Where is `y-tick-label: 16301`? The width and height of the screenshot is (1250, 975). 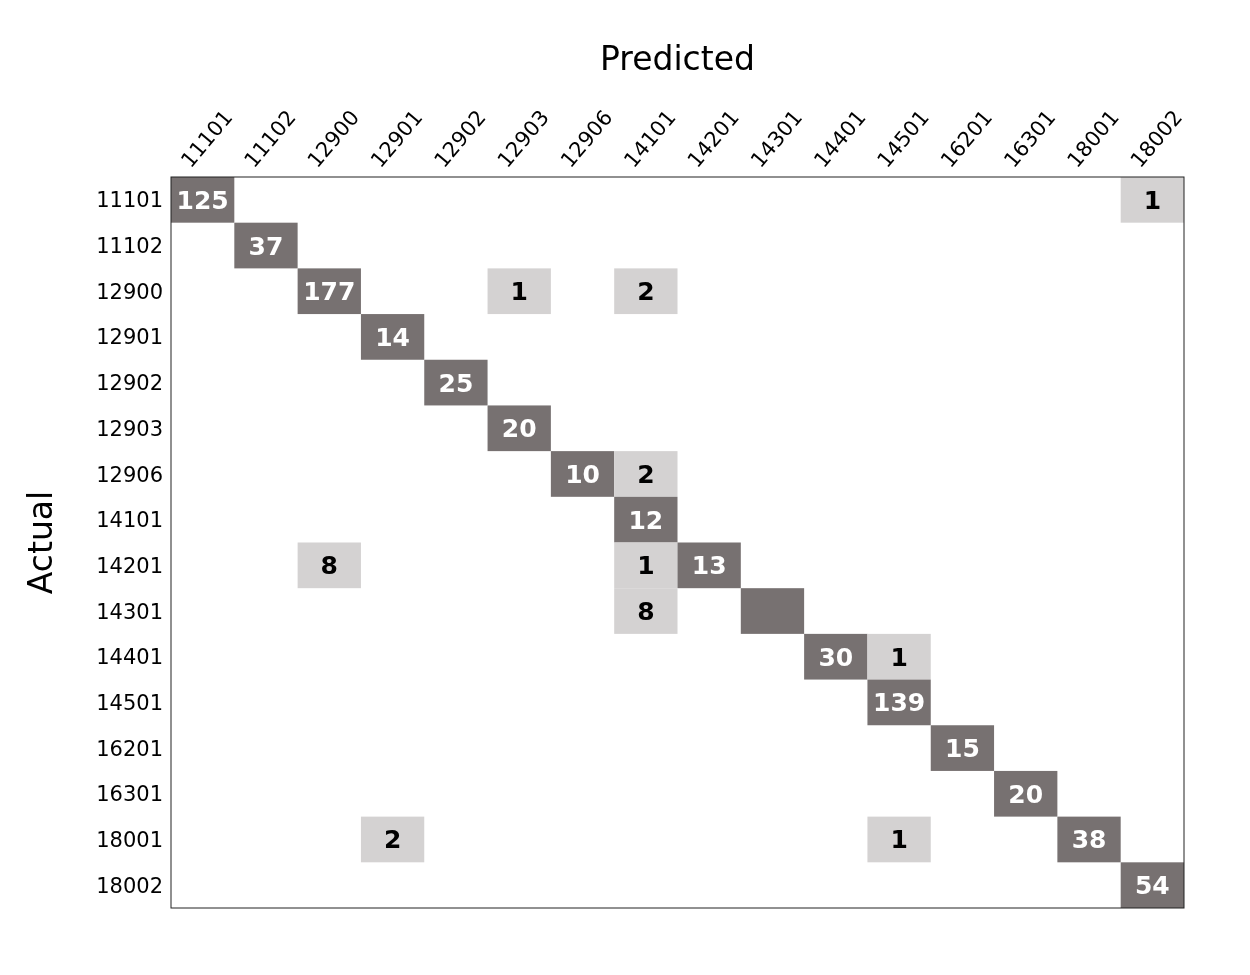
y-tick-label: 16301 is located at coordinates (129, 794).